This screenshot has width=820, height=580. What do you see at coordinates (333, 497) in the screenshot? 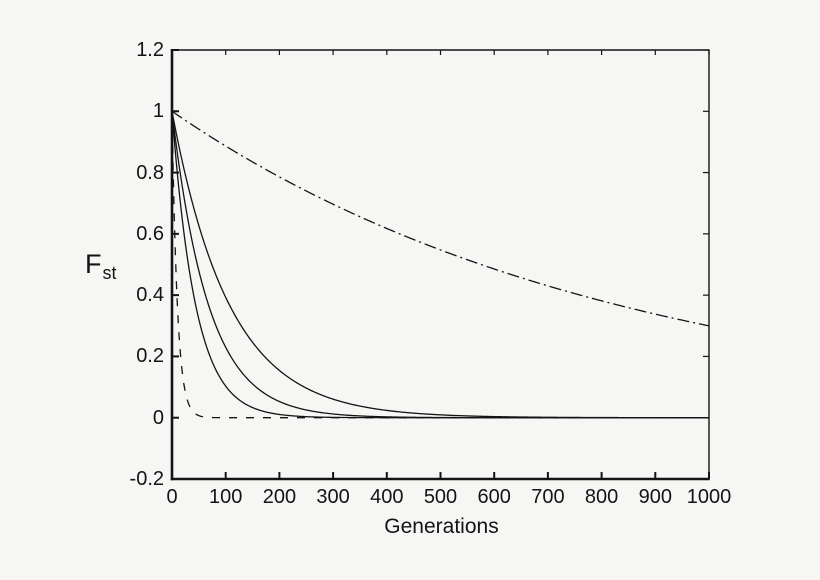
I see `x-tick-label-300: 300` at bounding box center [333, 497].